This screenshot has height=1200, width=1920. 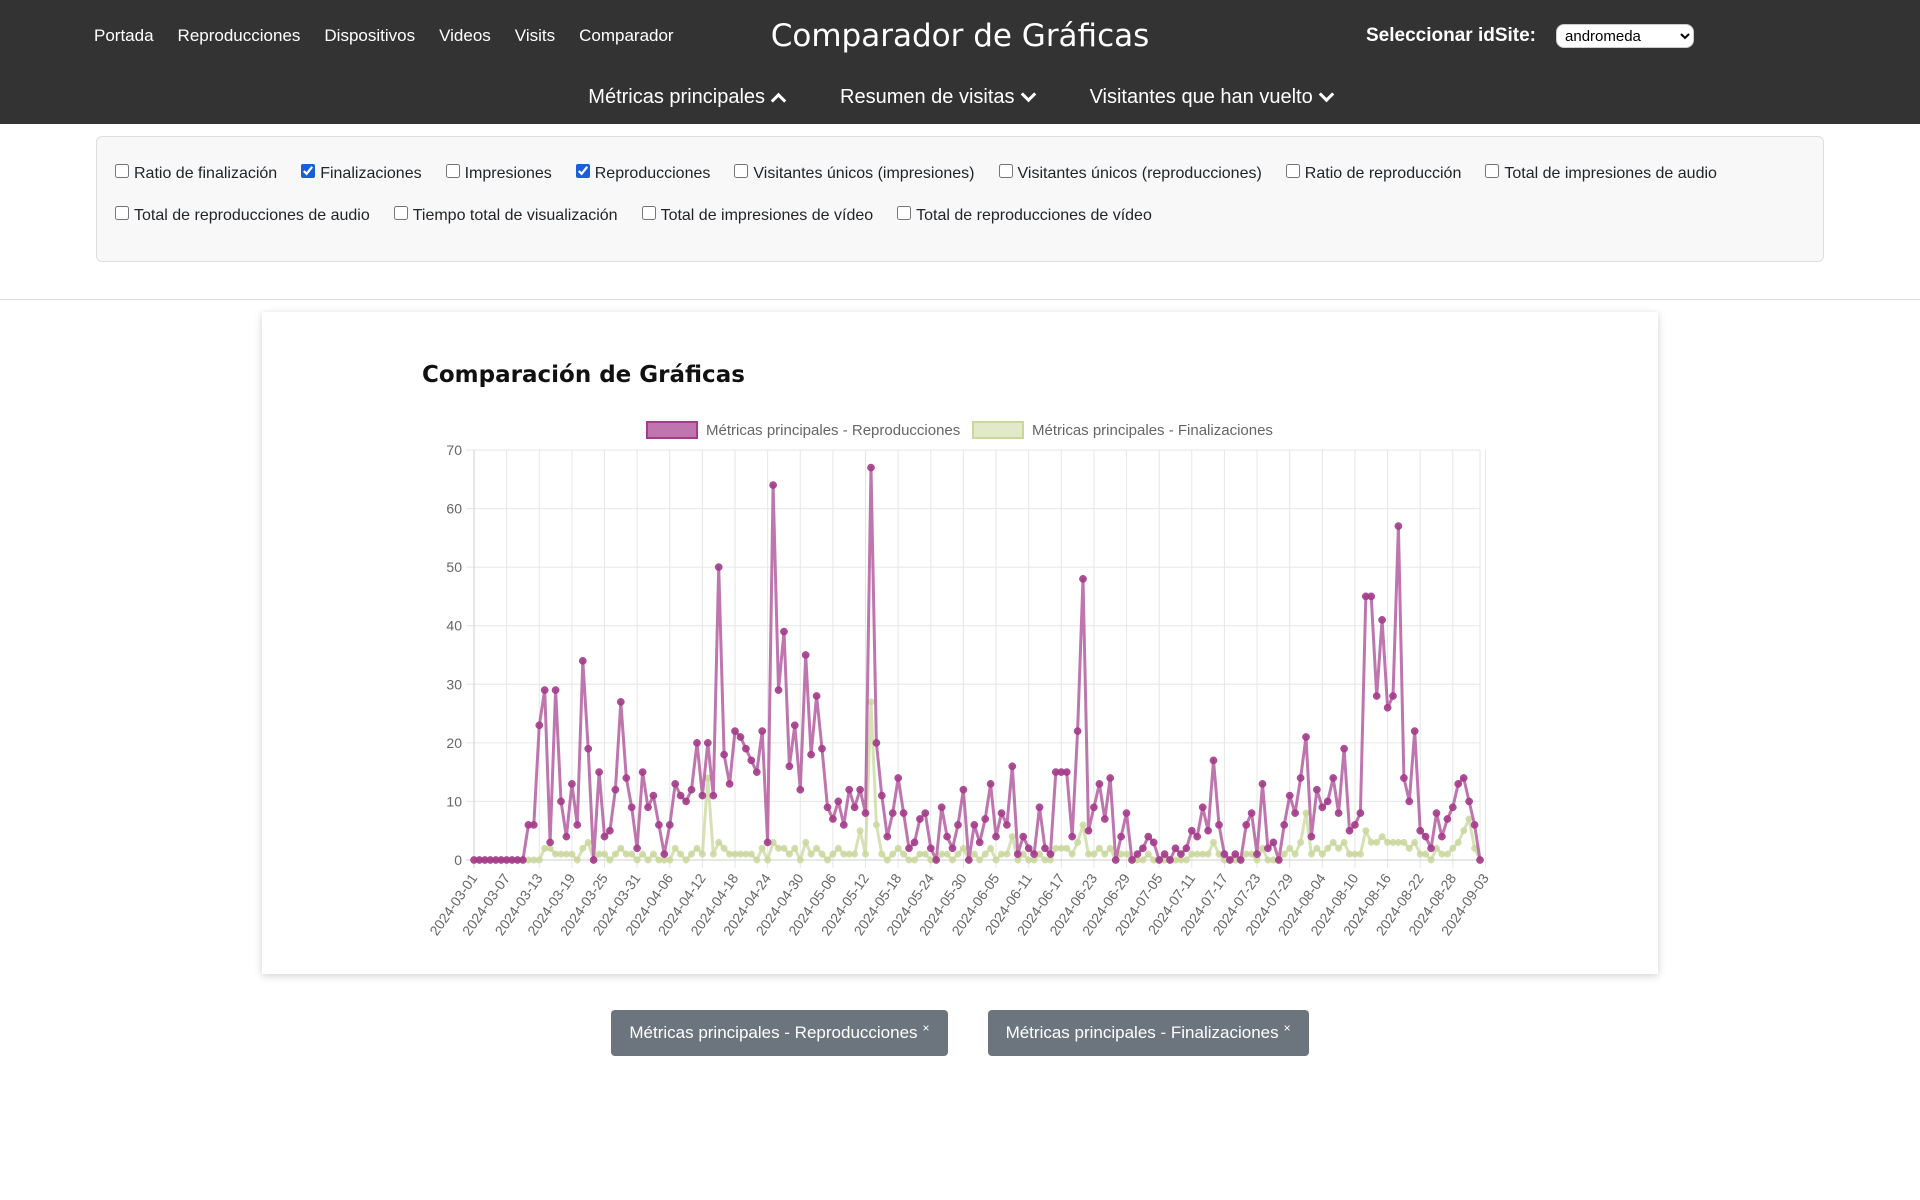 I want to click on filter-option: Total de impresiones de audio, so click(x=1601, y=173).